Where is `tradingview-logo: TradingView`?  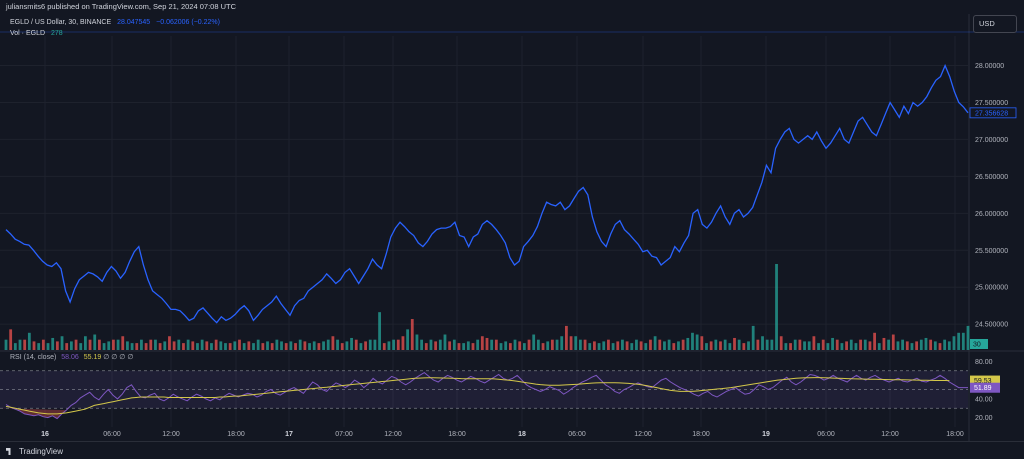 tradingview-logo: TradingView is located at coordinates (34, 451).